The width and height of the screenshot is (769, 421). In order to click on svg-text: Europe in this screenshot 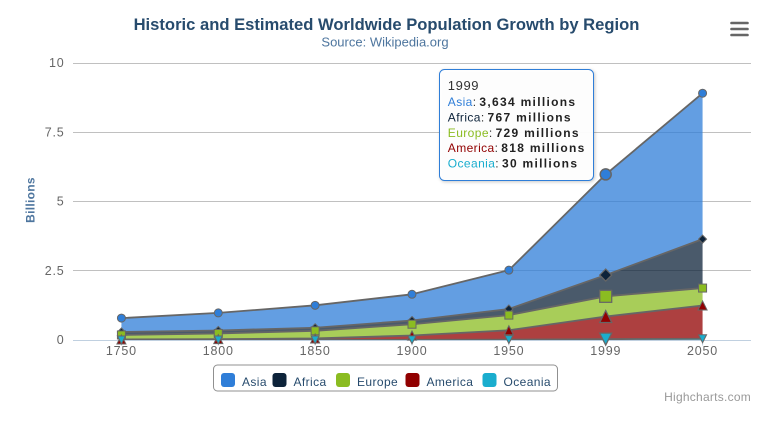, I will do `click(377, 382)`.